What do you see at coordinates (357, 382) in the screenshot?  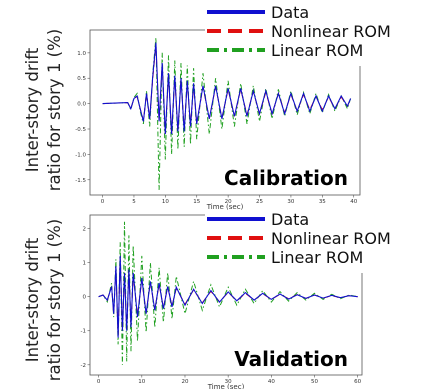 I see `x-tick-label: 60` at bounding box center [357, 382].